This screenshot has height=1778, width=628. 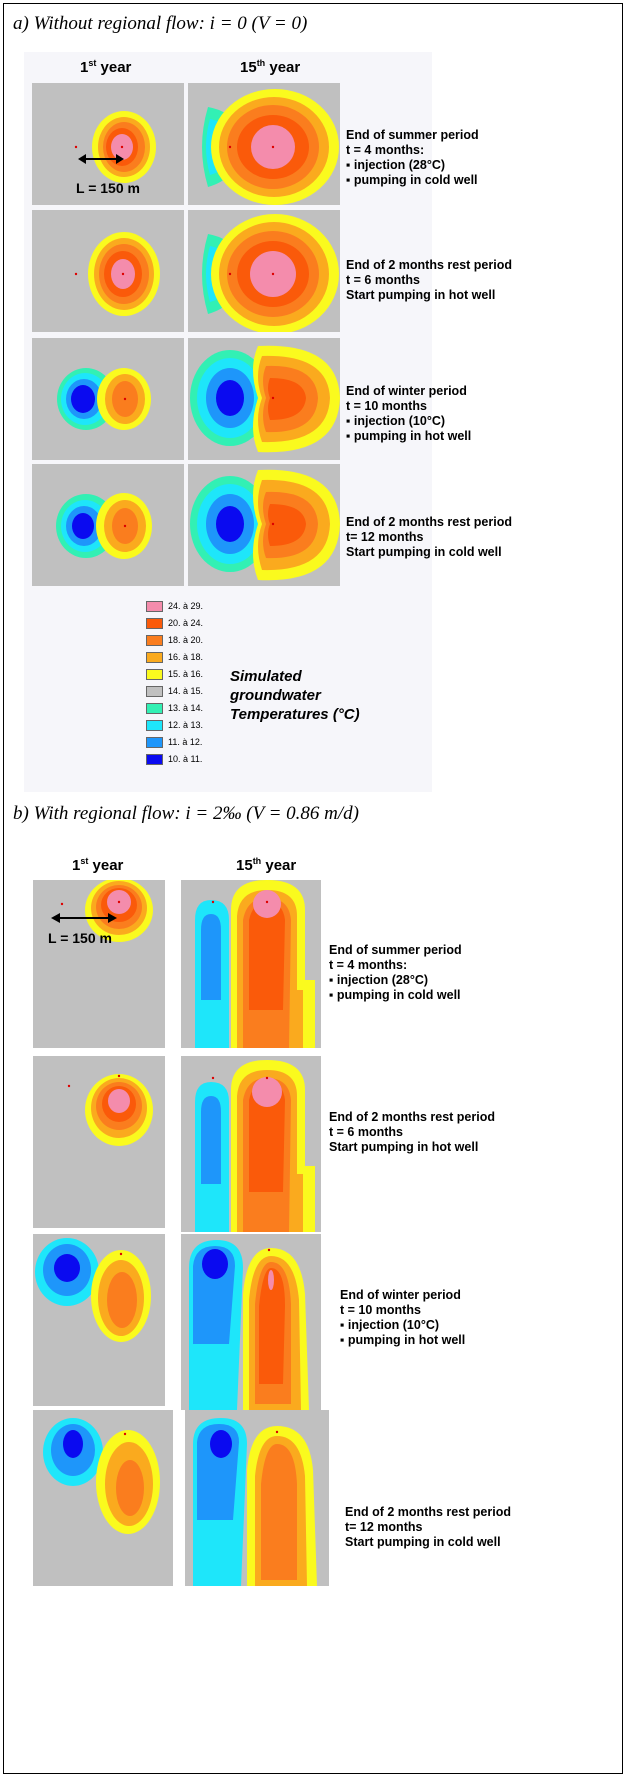 I want to click on plume-panel-a-year15-rest1, so click(x=264, y=271).